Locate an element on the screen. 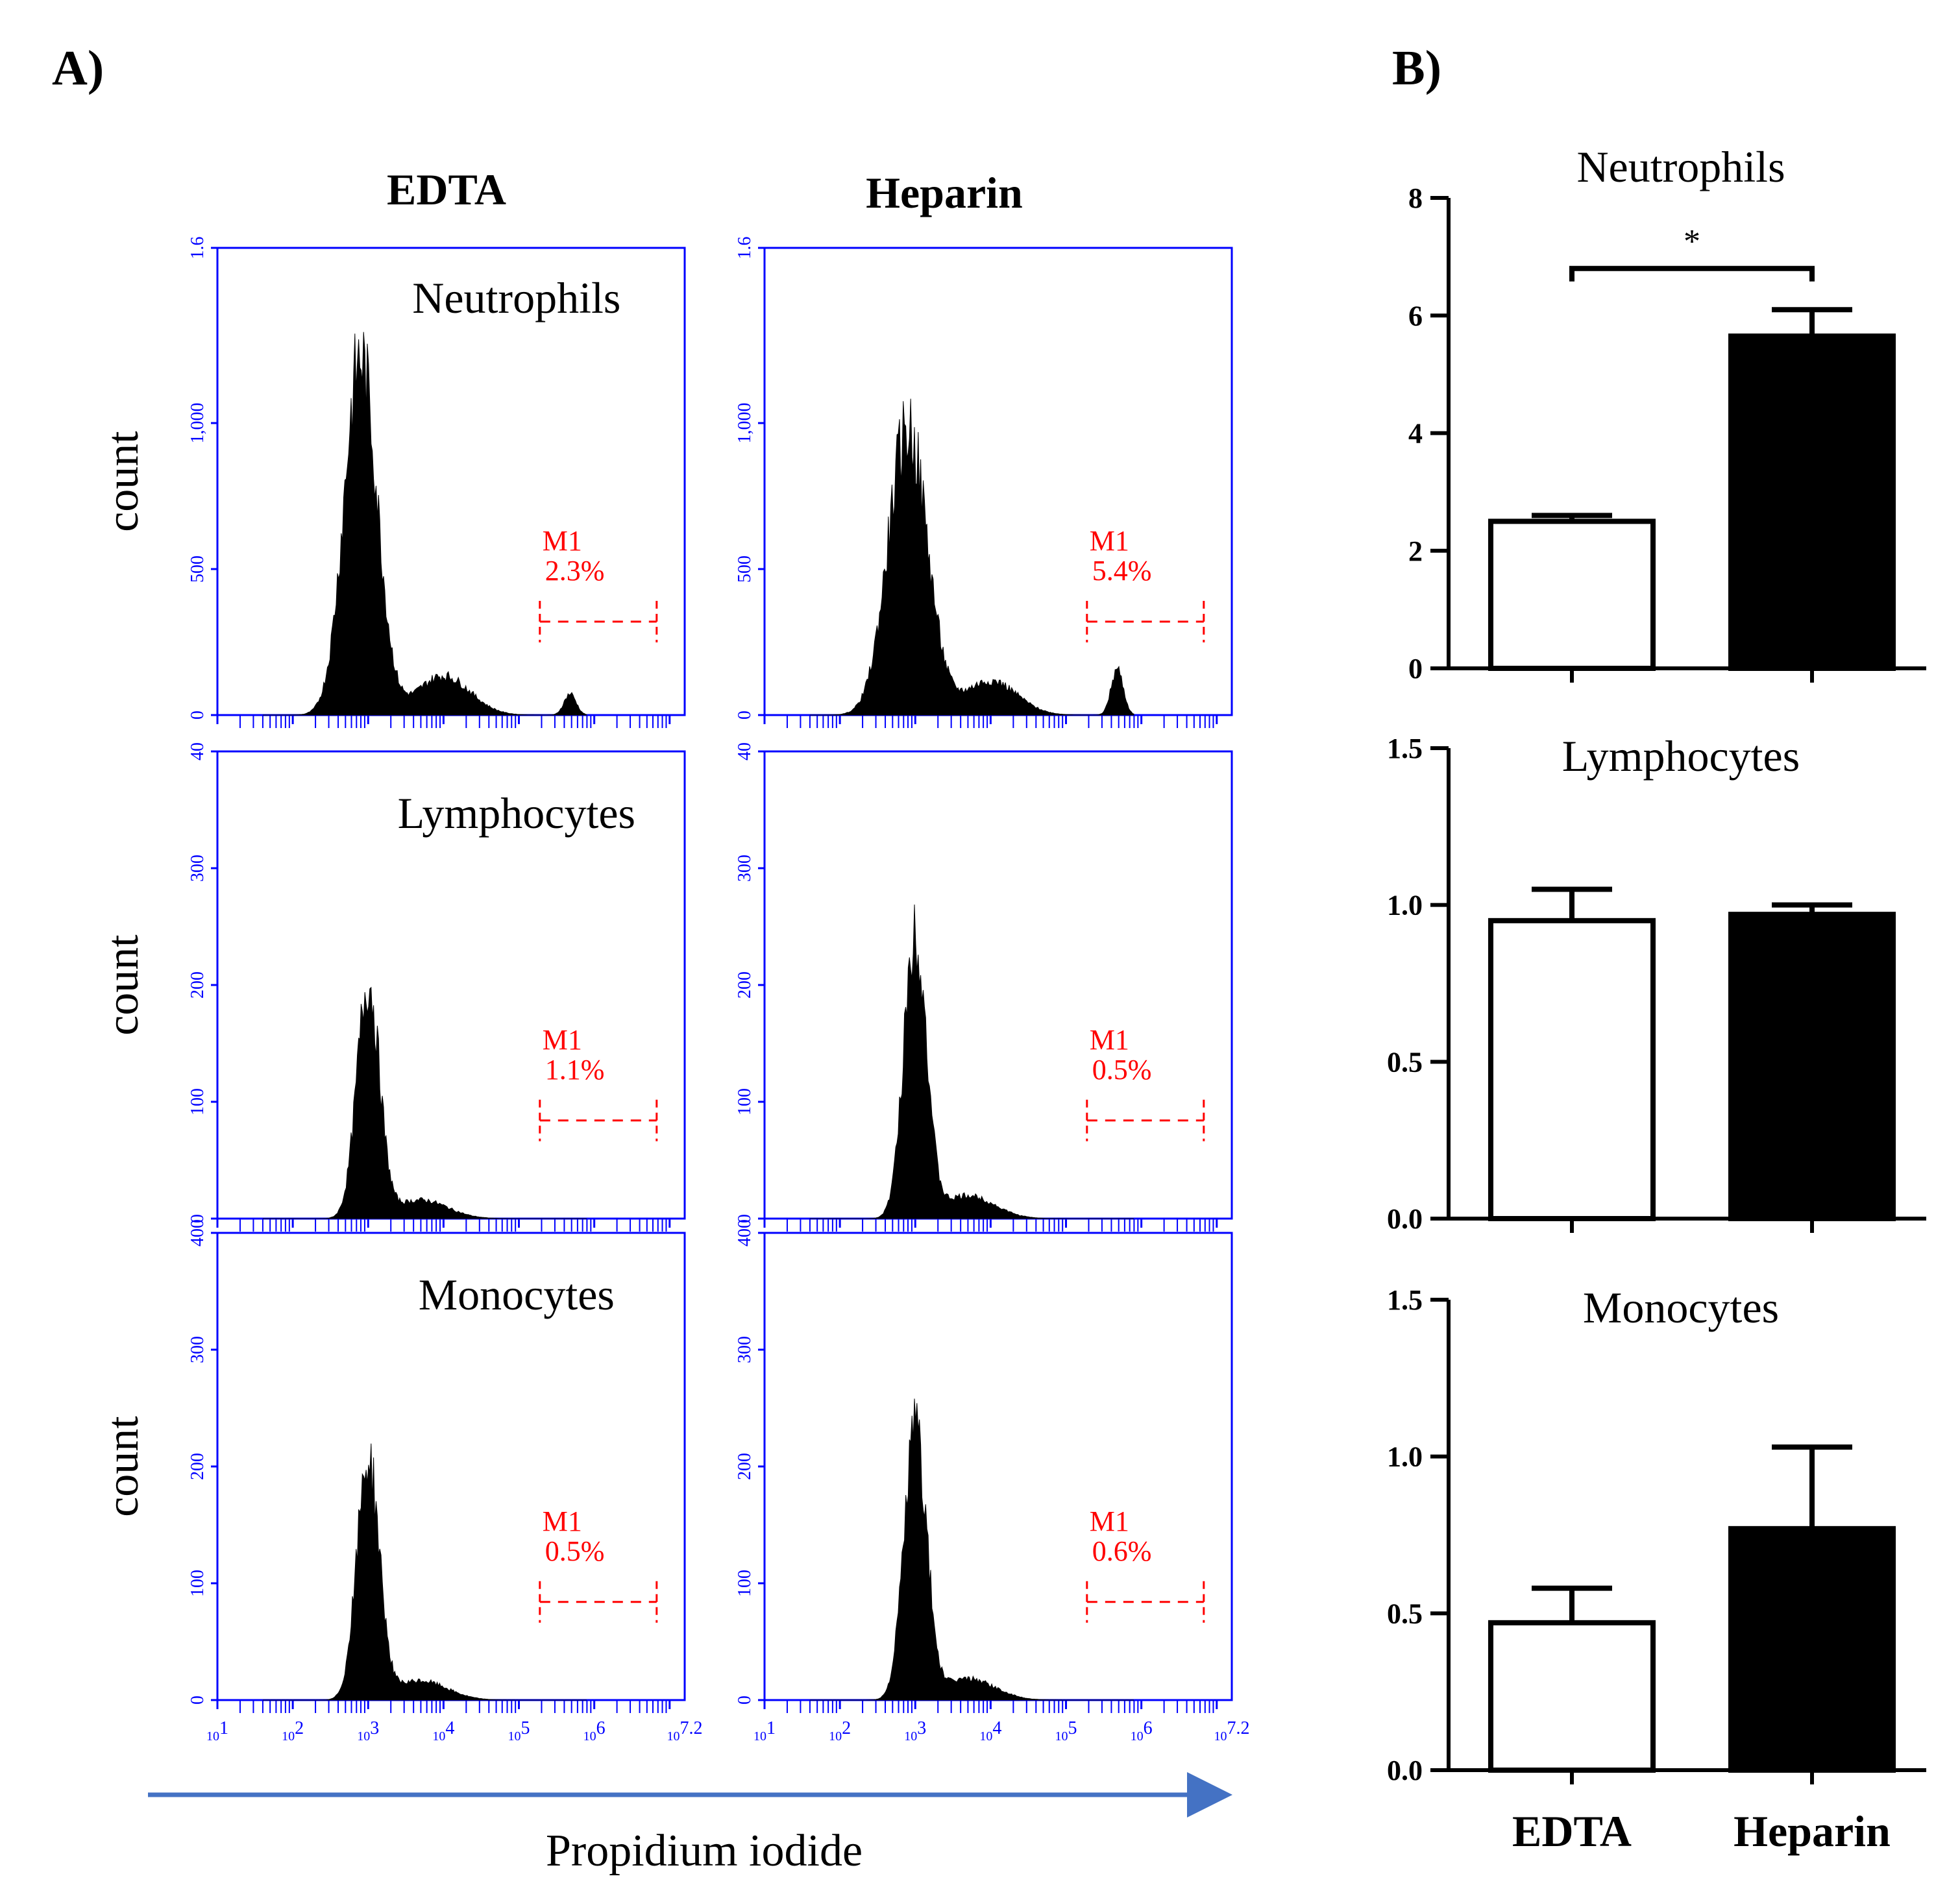  significance-marker: * is located at coordinates (1692, 241).